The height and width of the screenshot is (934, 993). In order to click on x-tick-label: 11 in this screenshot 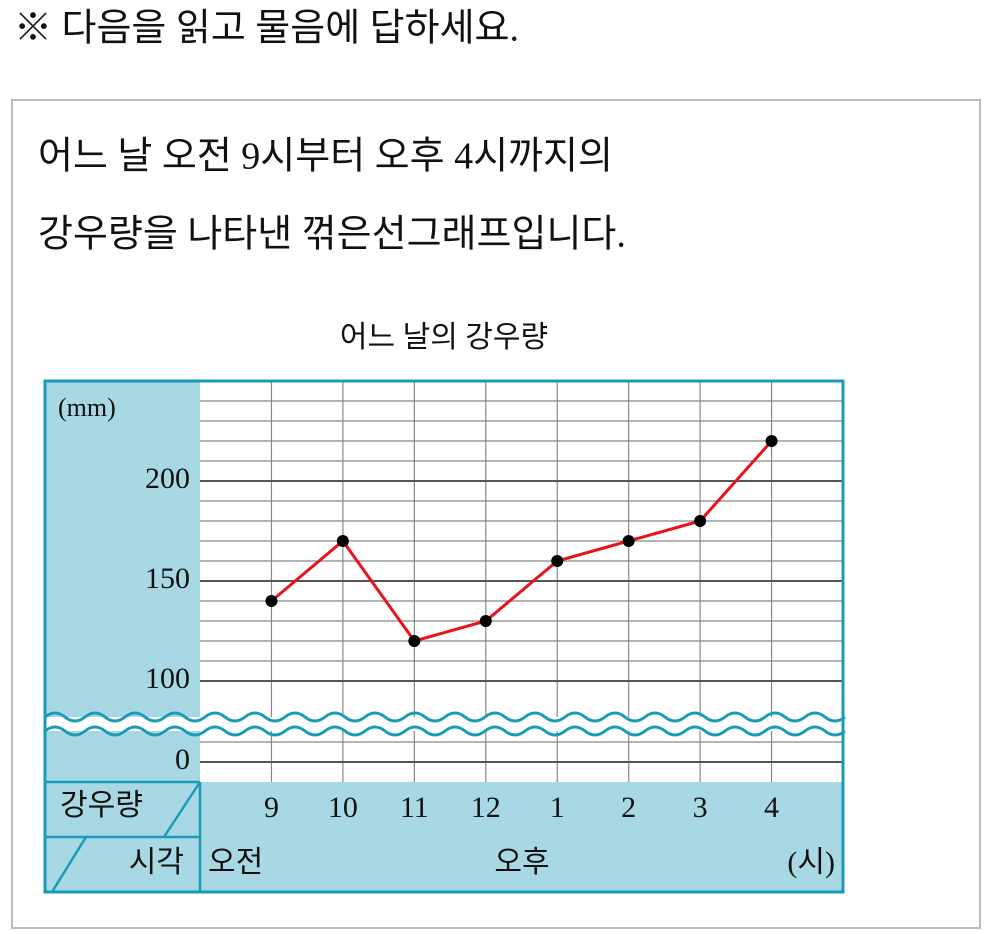, I will do `click(414, 807)`.